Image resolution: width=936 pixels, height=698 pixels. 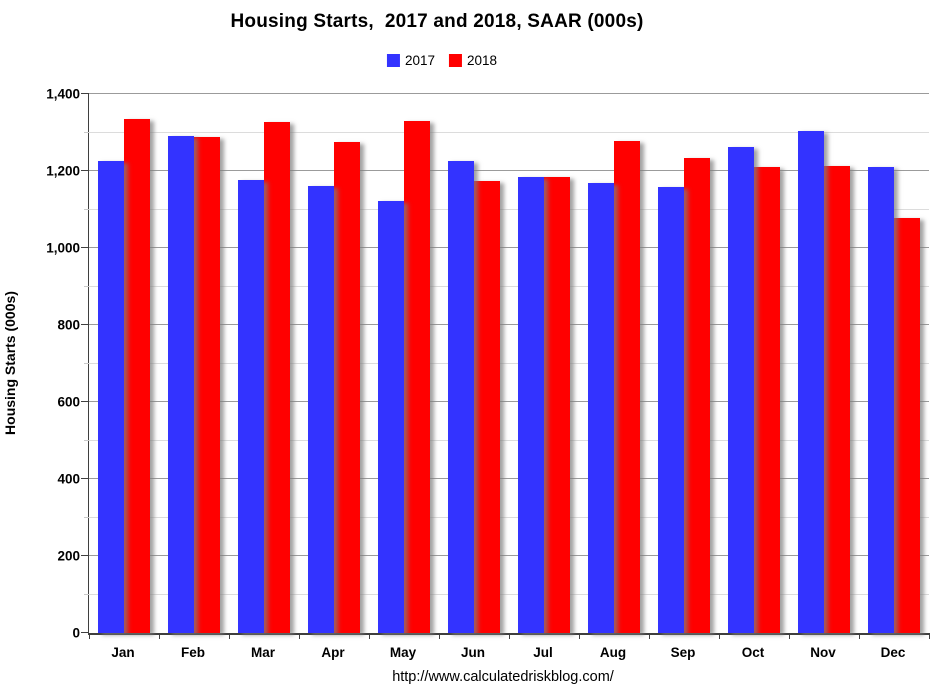 I want to click on y-tick-label-1200: 1,200, so click(x=63, y=171).